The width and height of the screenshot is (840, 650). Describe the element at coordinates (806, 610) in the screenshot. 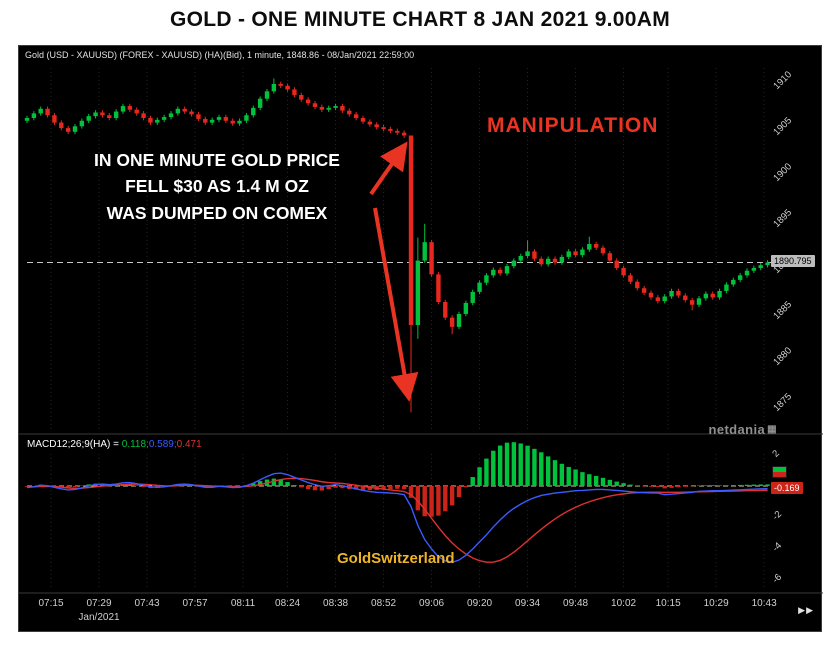

I see `scroll-forward-icon: ▶▶` at that location.